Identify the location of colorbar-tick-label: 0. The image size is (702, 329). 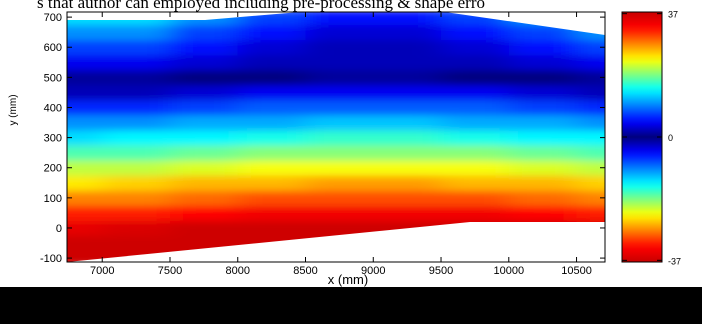
(670, 138).